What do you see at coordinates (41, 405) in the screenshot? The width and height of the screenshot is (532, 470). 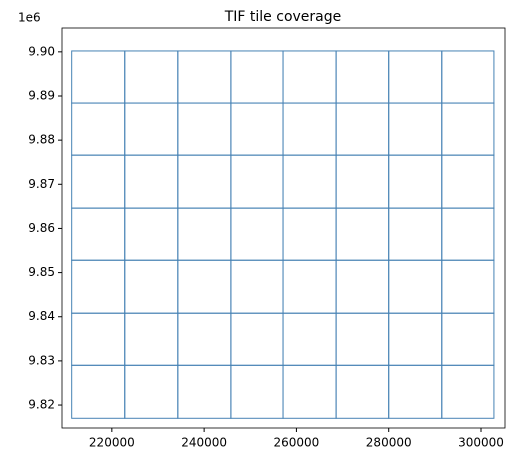 I see `y-tick-label: 9.82` at bounding box center [41, 405].